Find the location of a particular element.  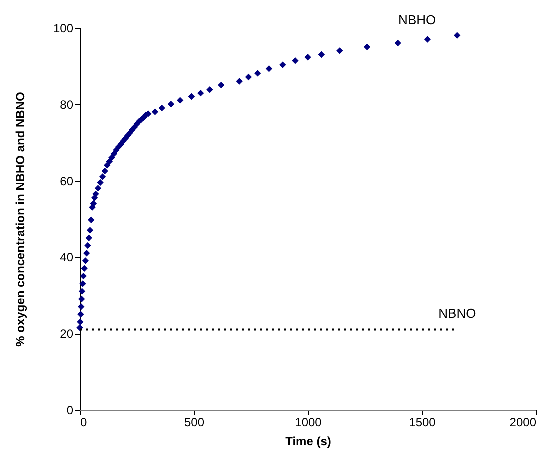

x-tick-label: 0 is located at coordinates (84, 423).